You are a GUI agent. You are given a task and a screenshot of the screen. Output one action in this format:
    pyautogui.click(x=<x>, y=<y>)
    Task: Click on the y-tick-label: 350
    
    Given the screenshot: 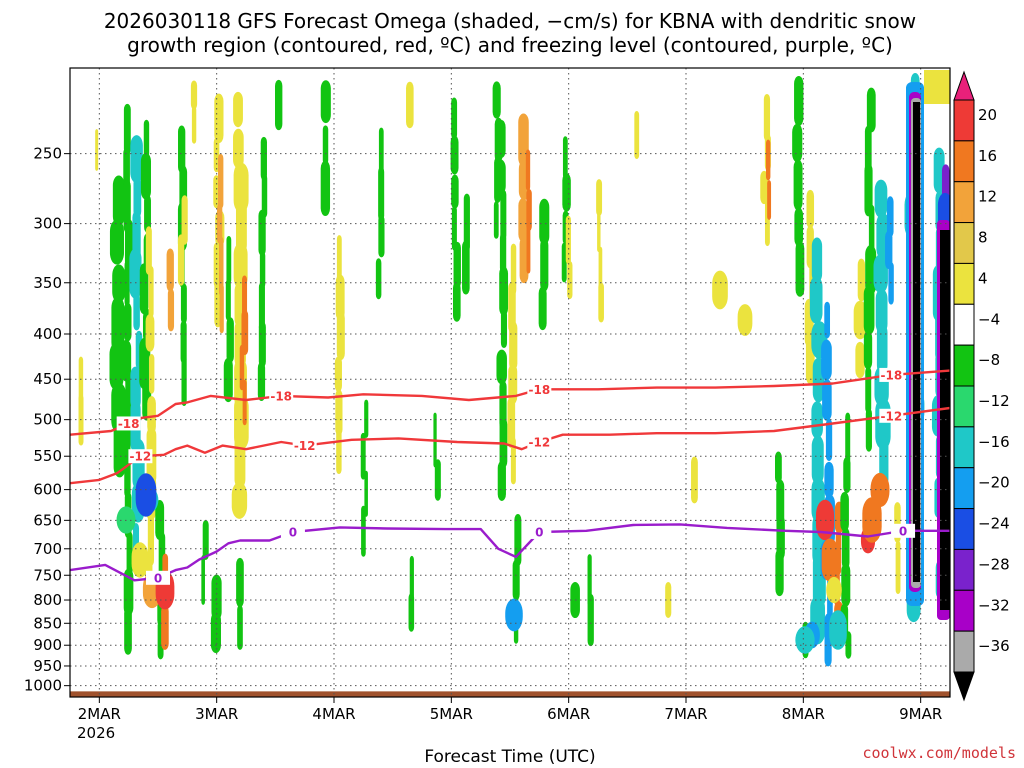 What is the action you would take?
    pyautogui.click(x=47, y=283)
    